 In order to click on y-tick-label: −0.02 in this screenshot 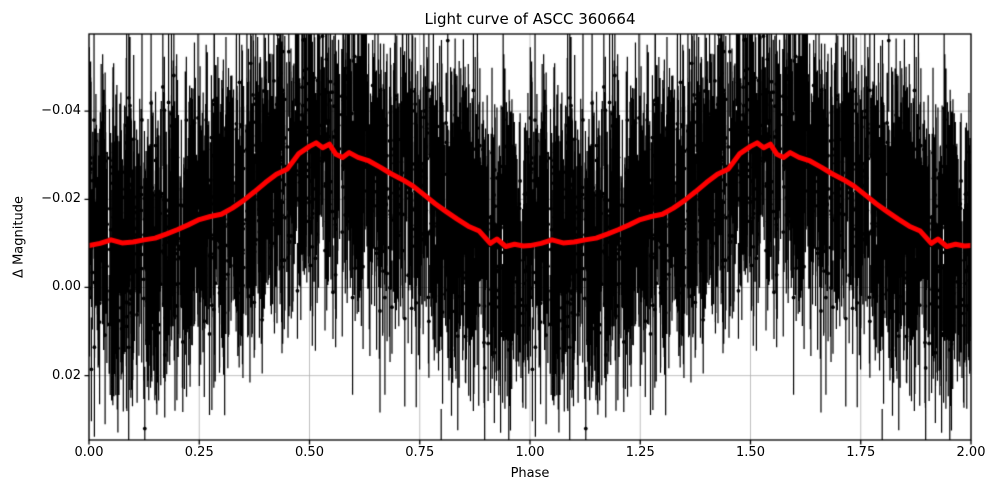, I will do `click(61, 199)`.